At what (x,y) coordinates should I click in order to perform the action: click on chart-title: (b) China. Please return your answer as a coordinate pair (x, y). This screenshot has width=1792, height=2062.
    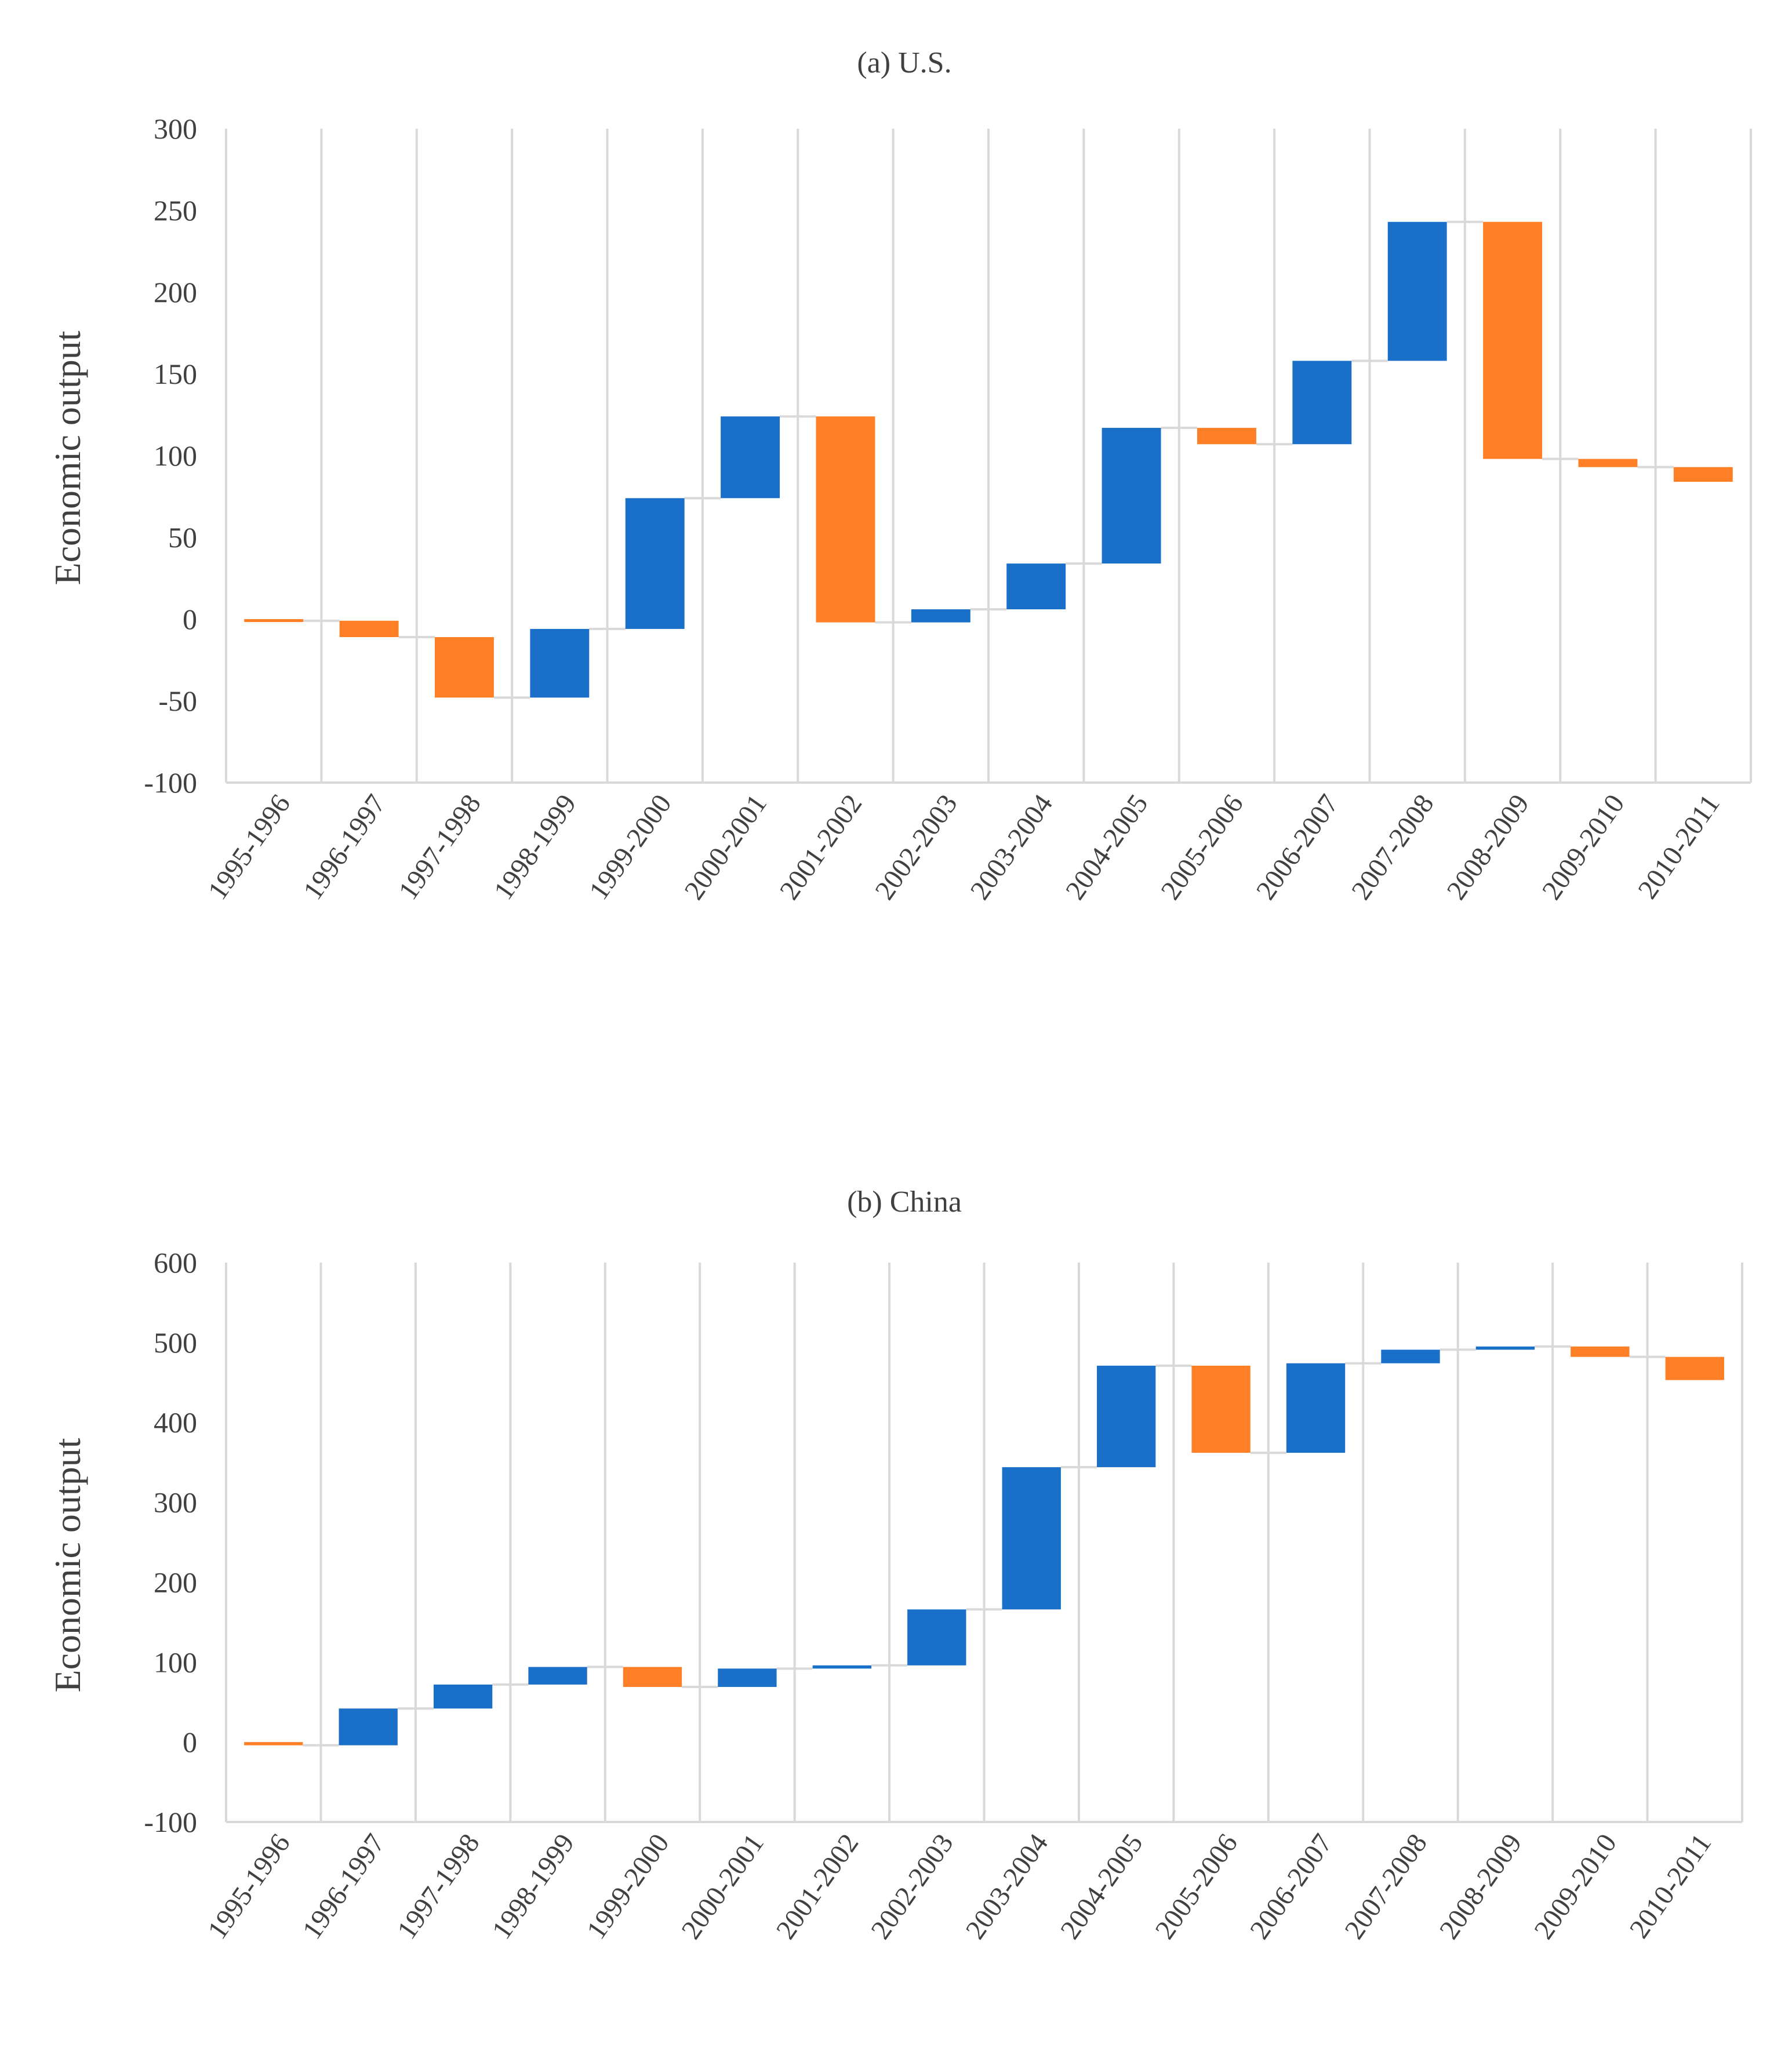
    Looking at the image, I should click on (904, 1202).